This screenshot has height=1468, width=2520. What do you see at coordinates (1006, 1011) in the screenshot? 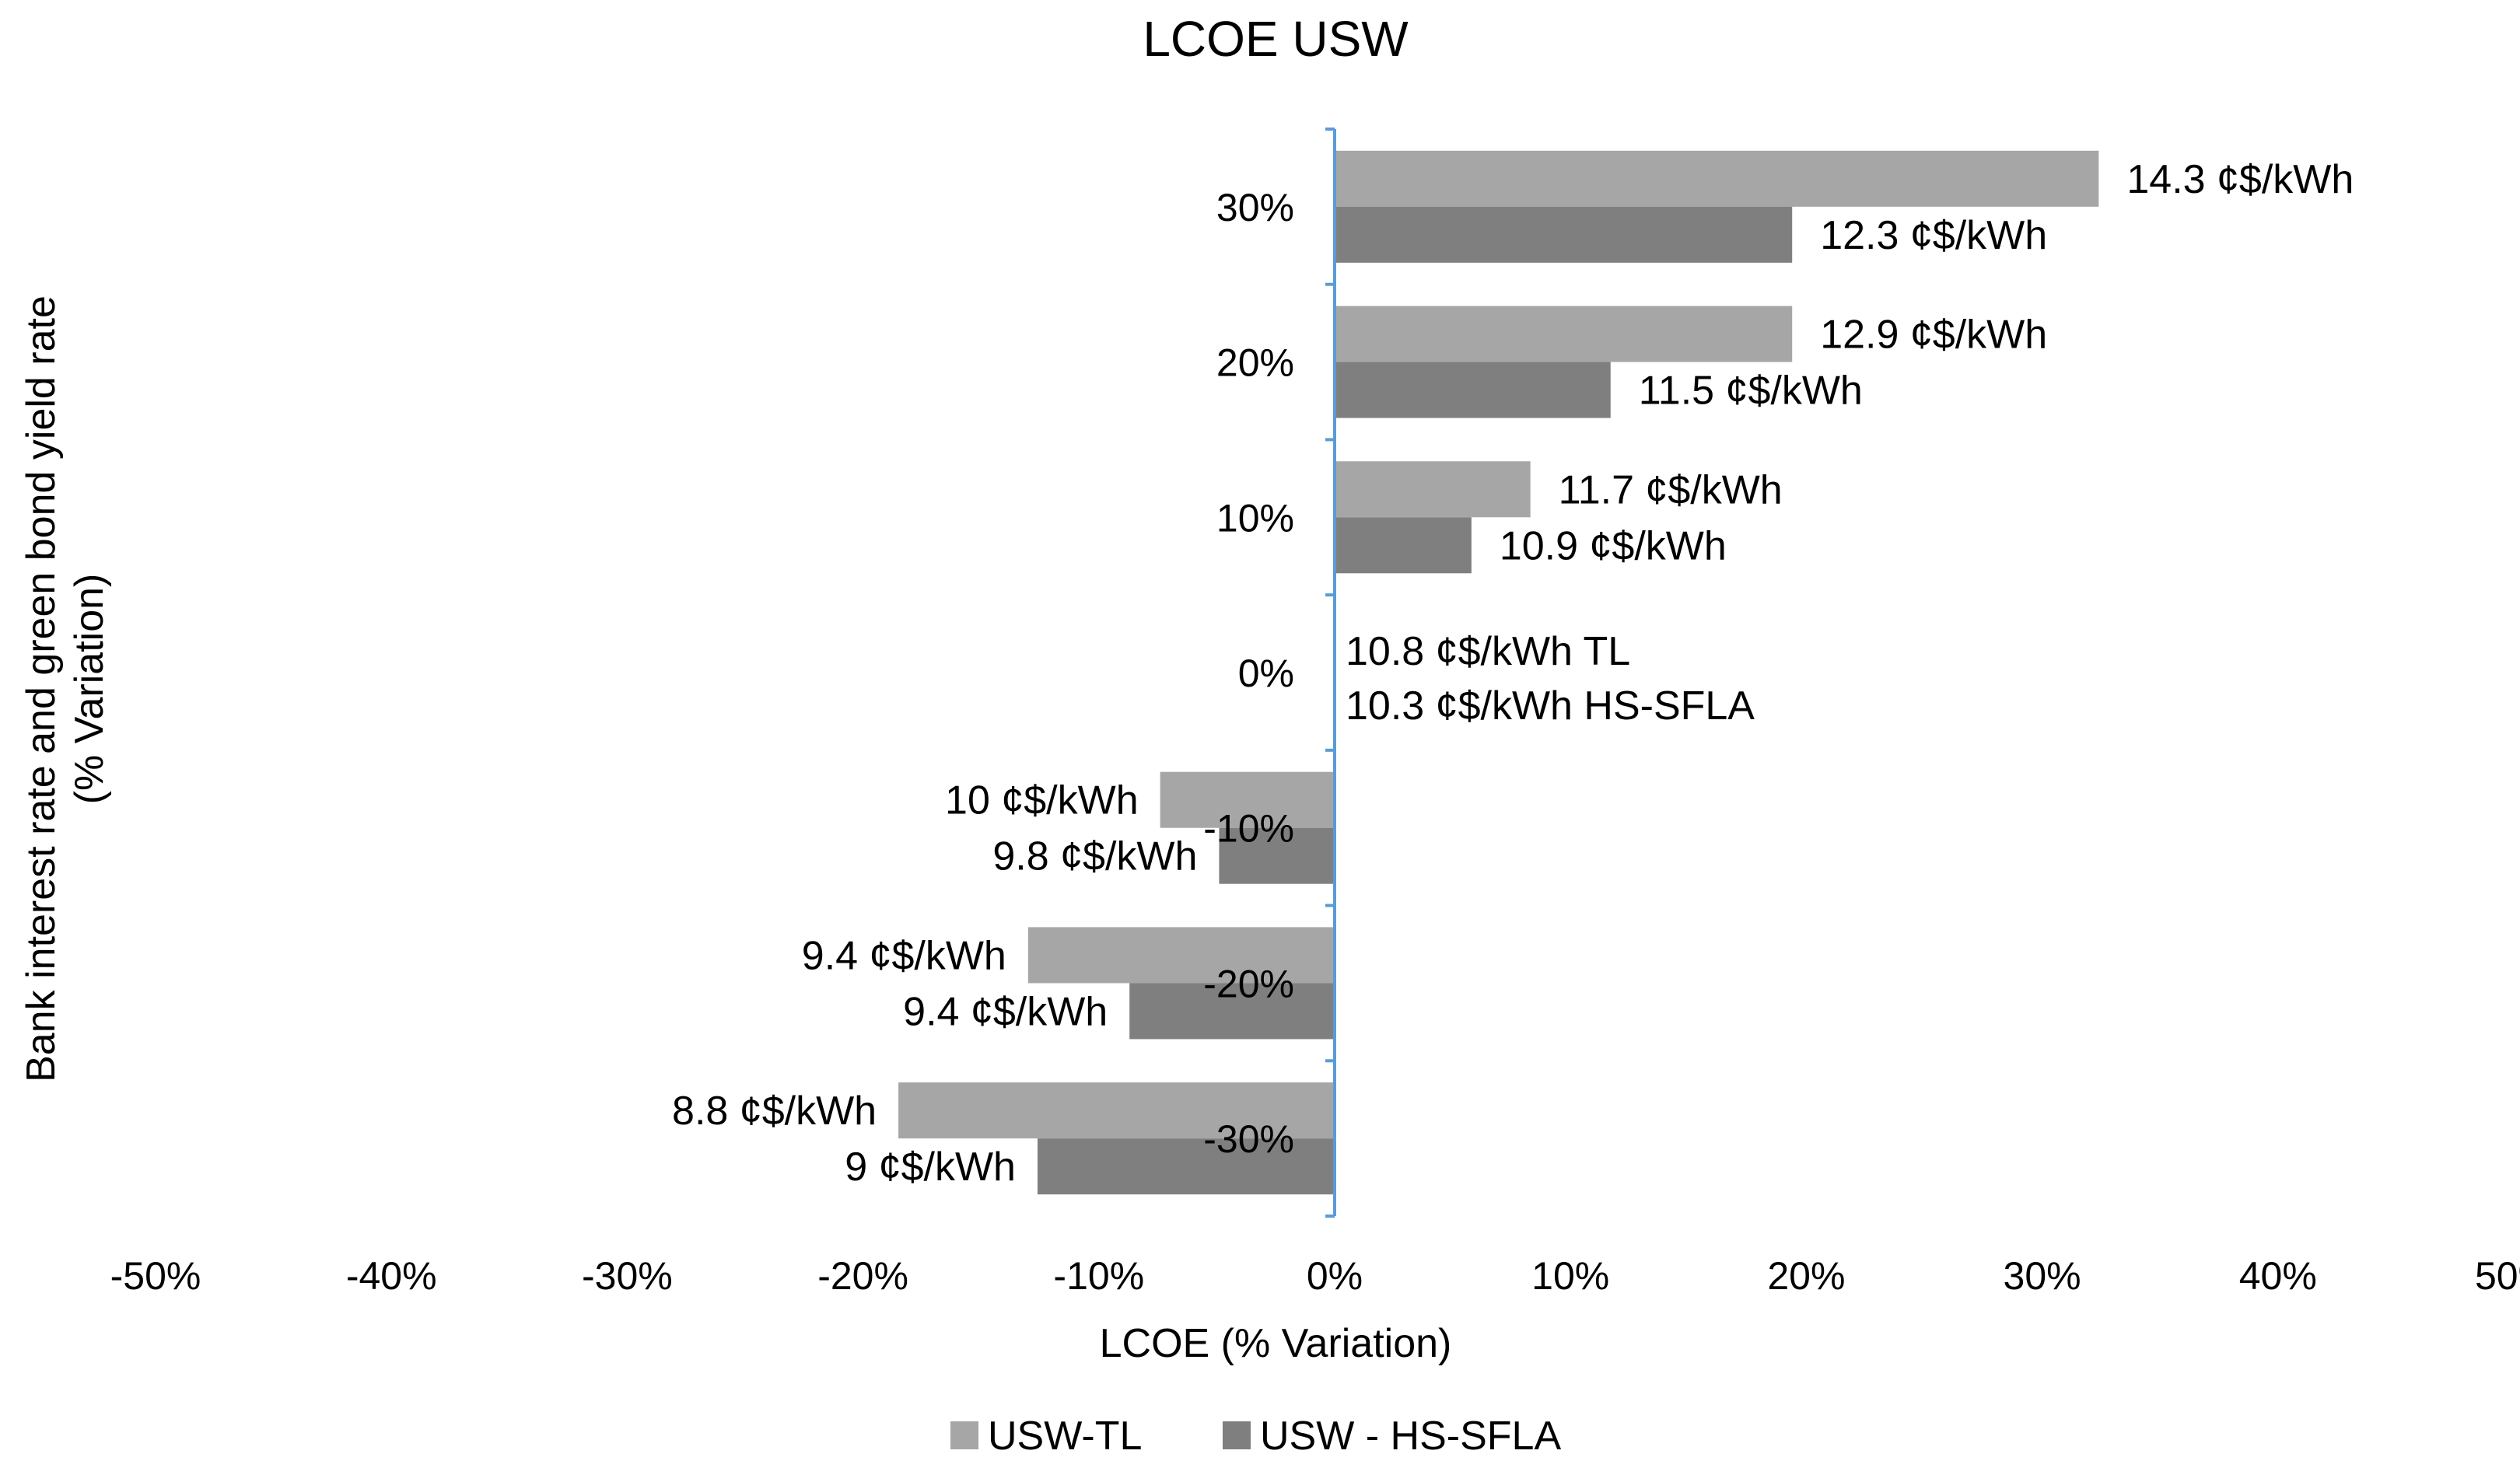
I see `data-label-usw-hs-sfla-20: 9.4 ¢$/kWh` at bounding box center [1006, 1011].